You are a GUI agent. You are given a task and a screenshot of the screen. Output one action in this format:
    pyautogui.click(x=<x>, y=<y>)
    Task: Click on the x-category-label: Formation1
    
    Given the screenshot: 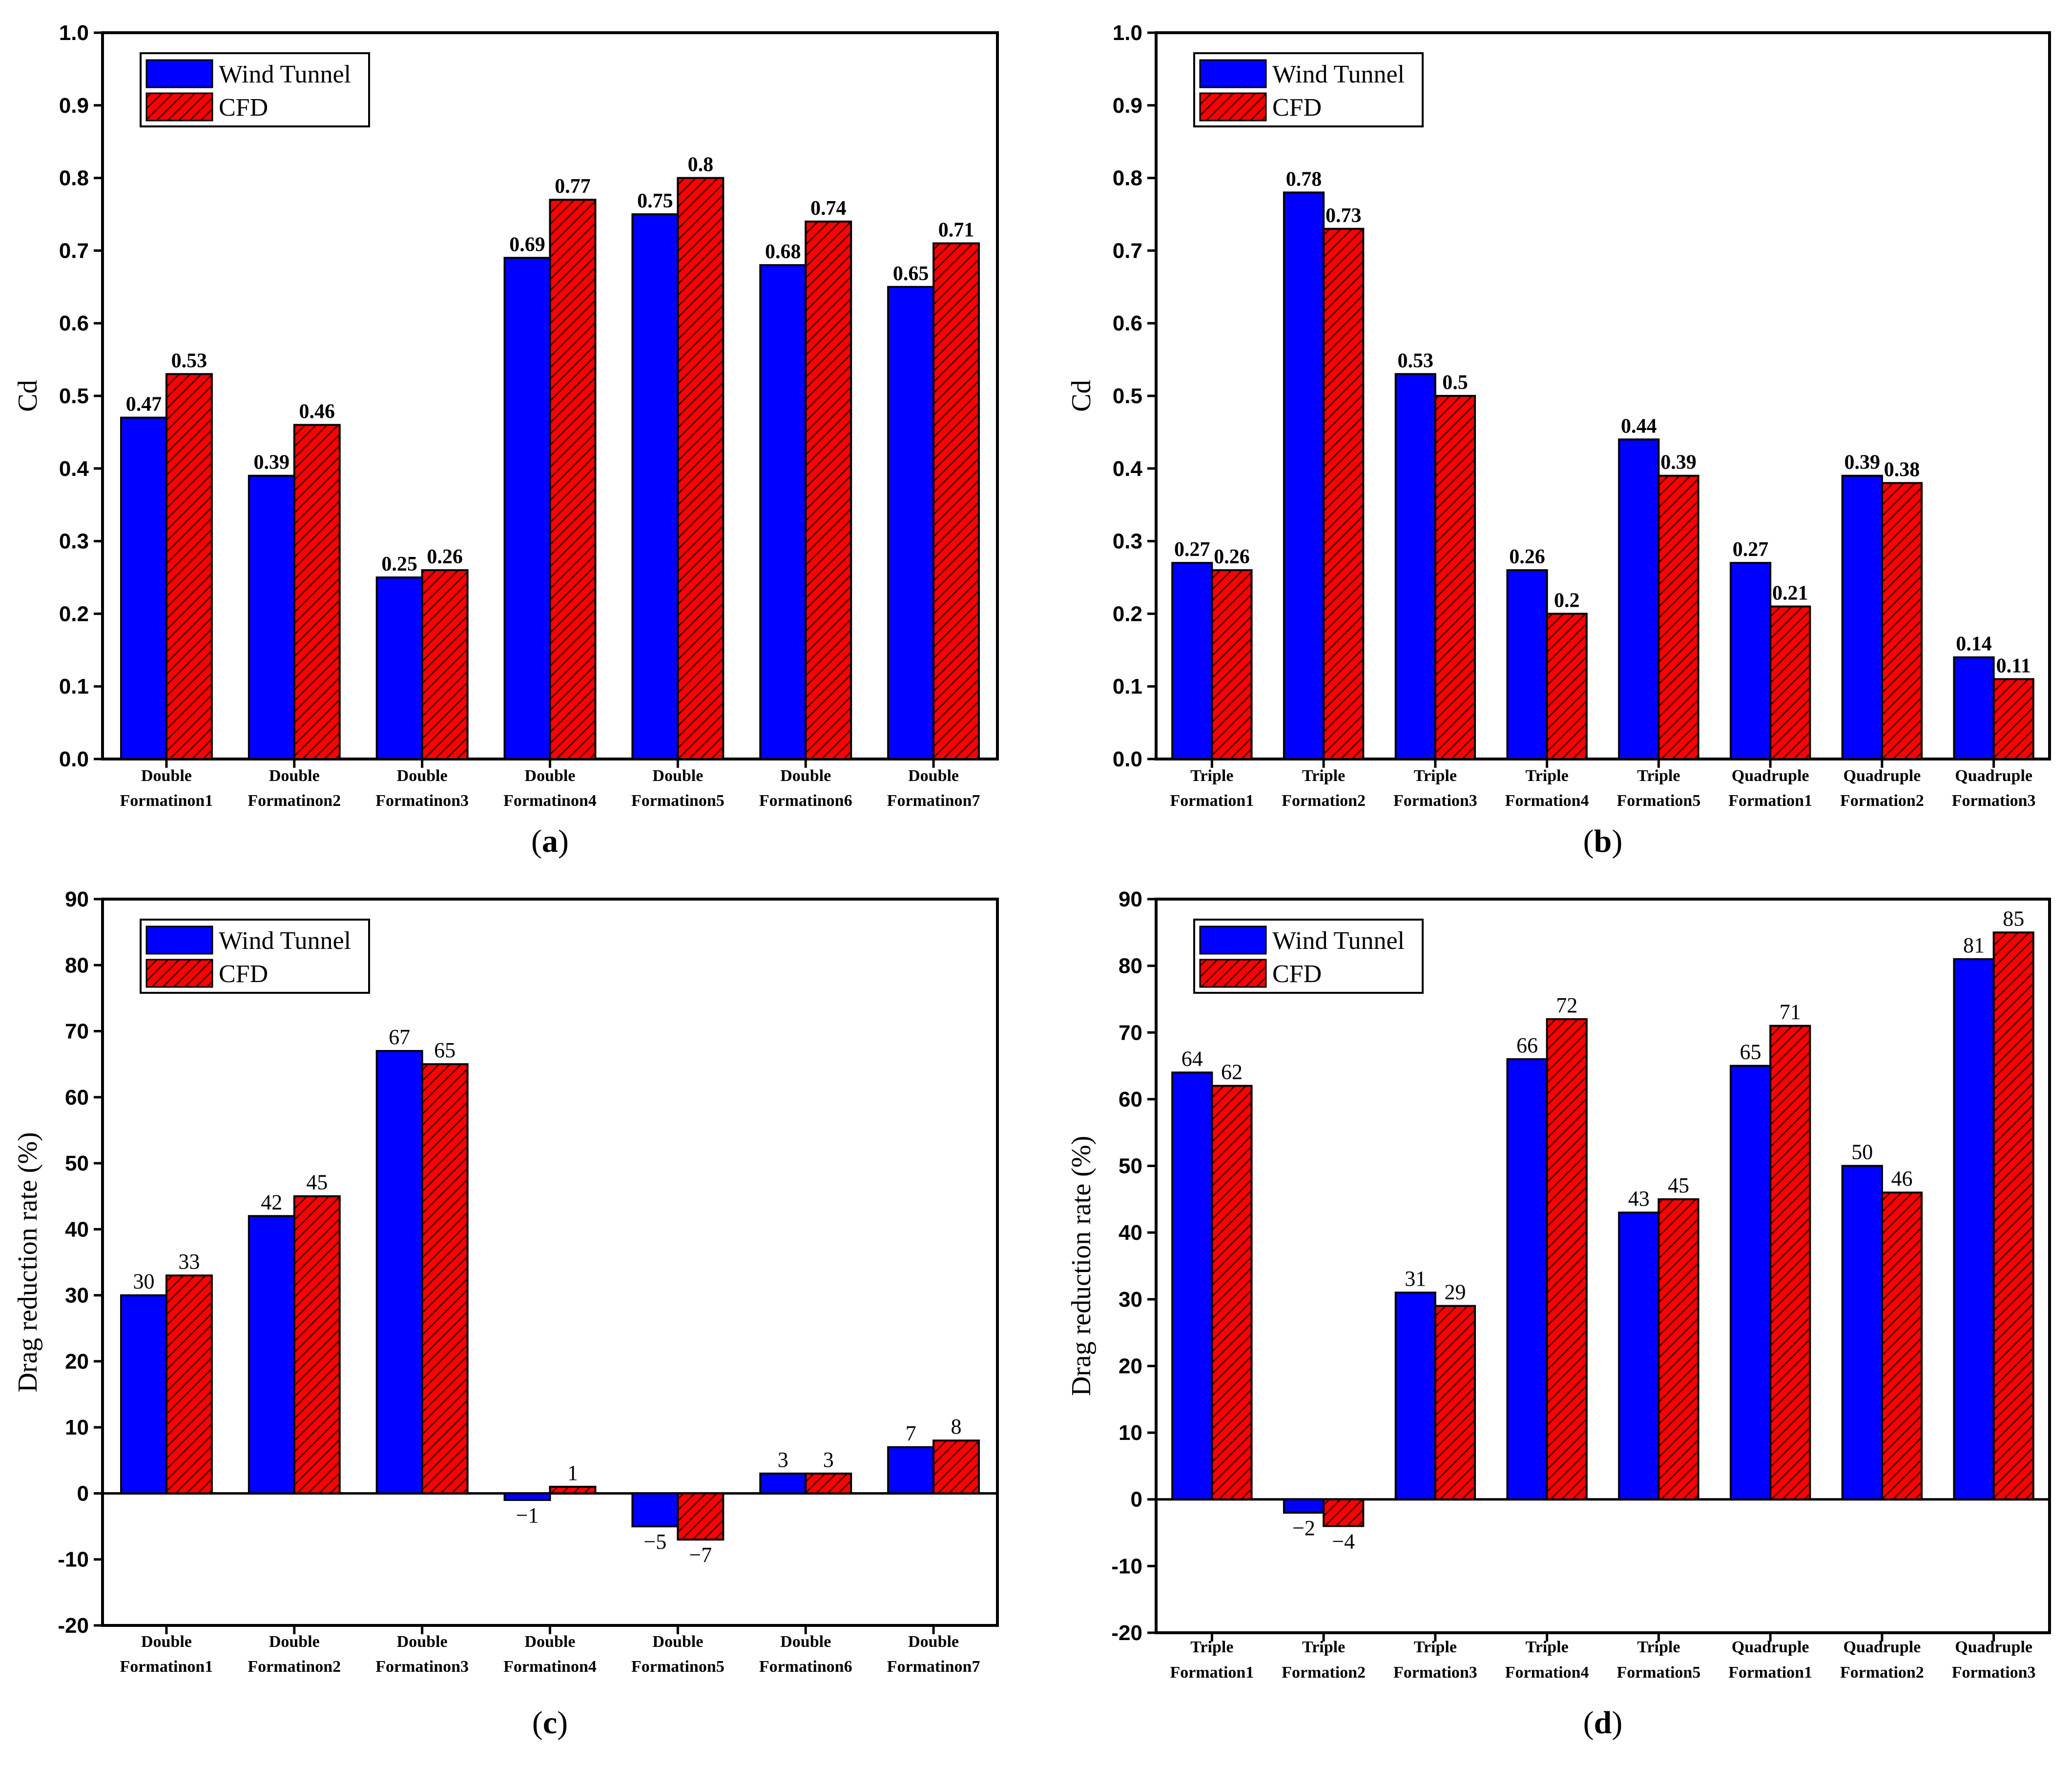 What is the action you would take?
    pyautogui.click(x=1212, y=1672)
    